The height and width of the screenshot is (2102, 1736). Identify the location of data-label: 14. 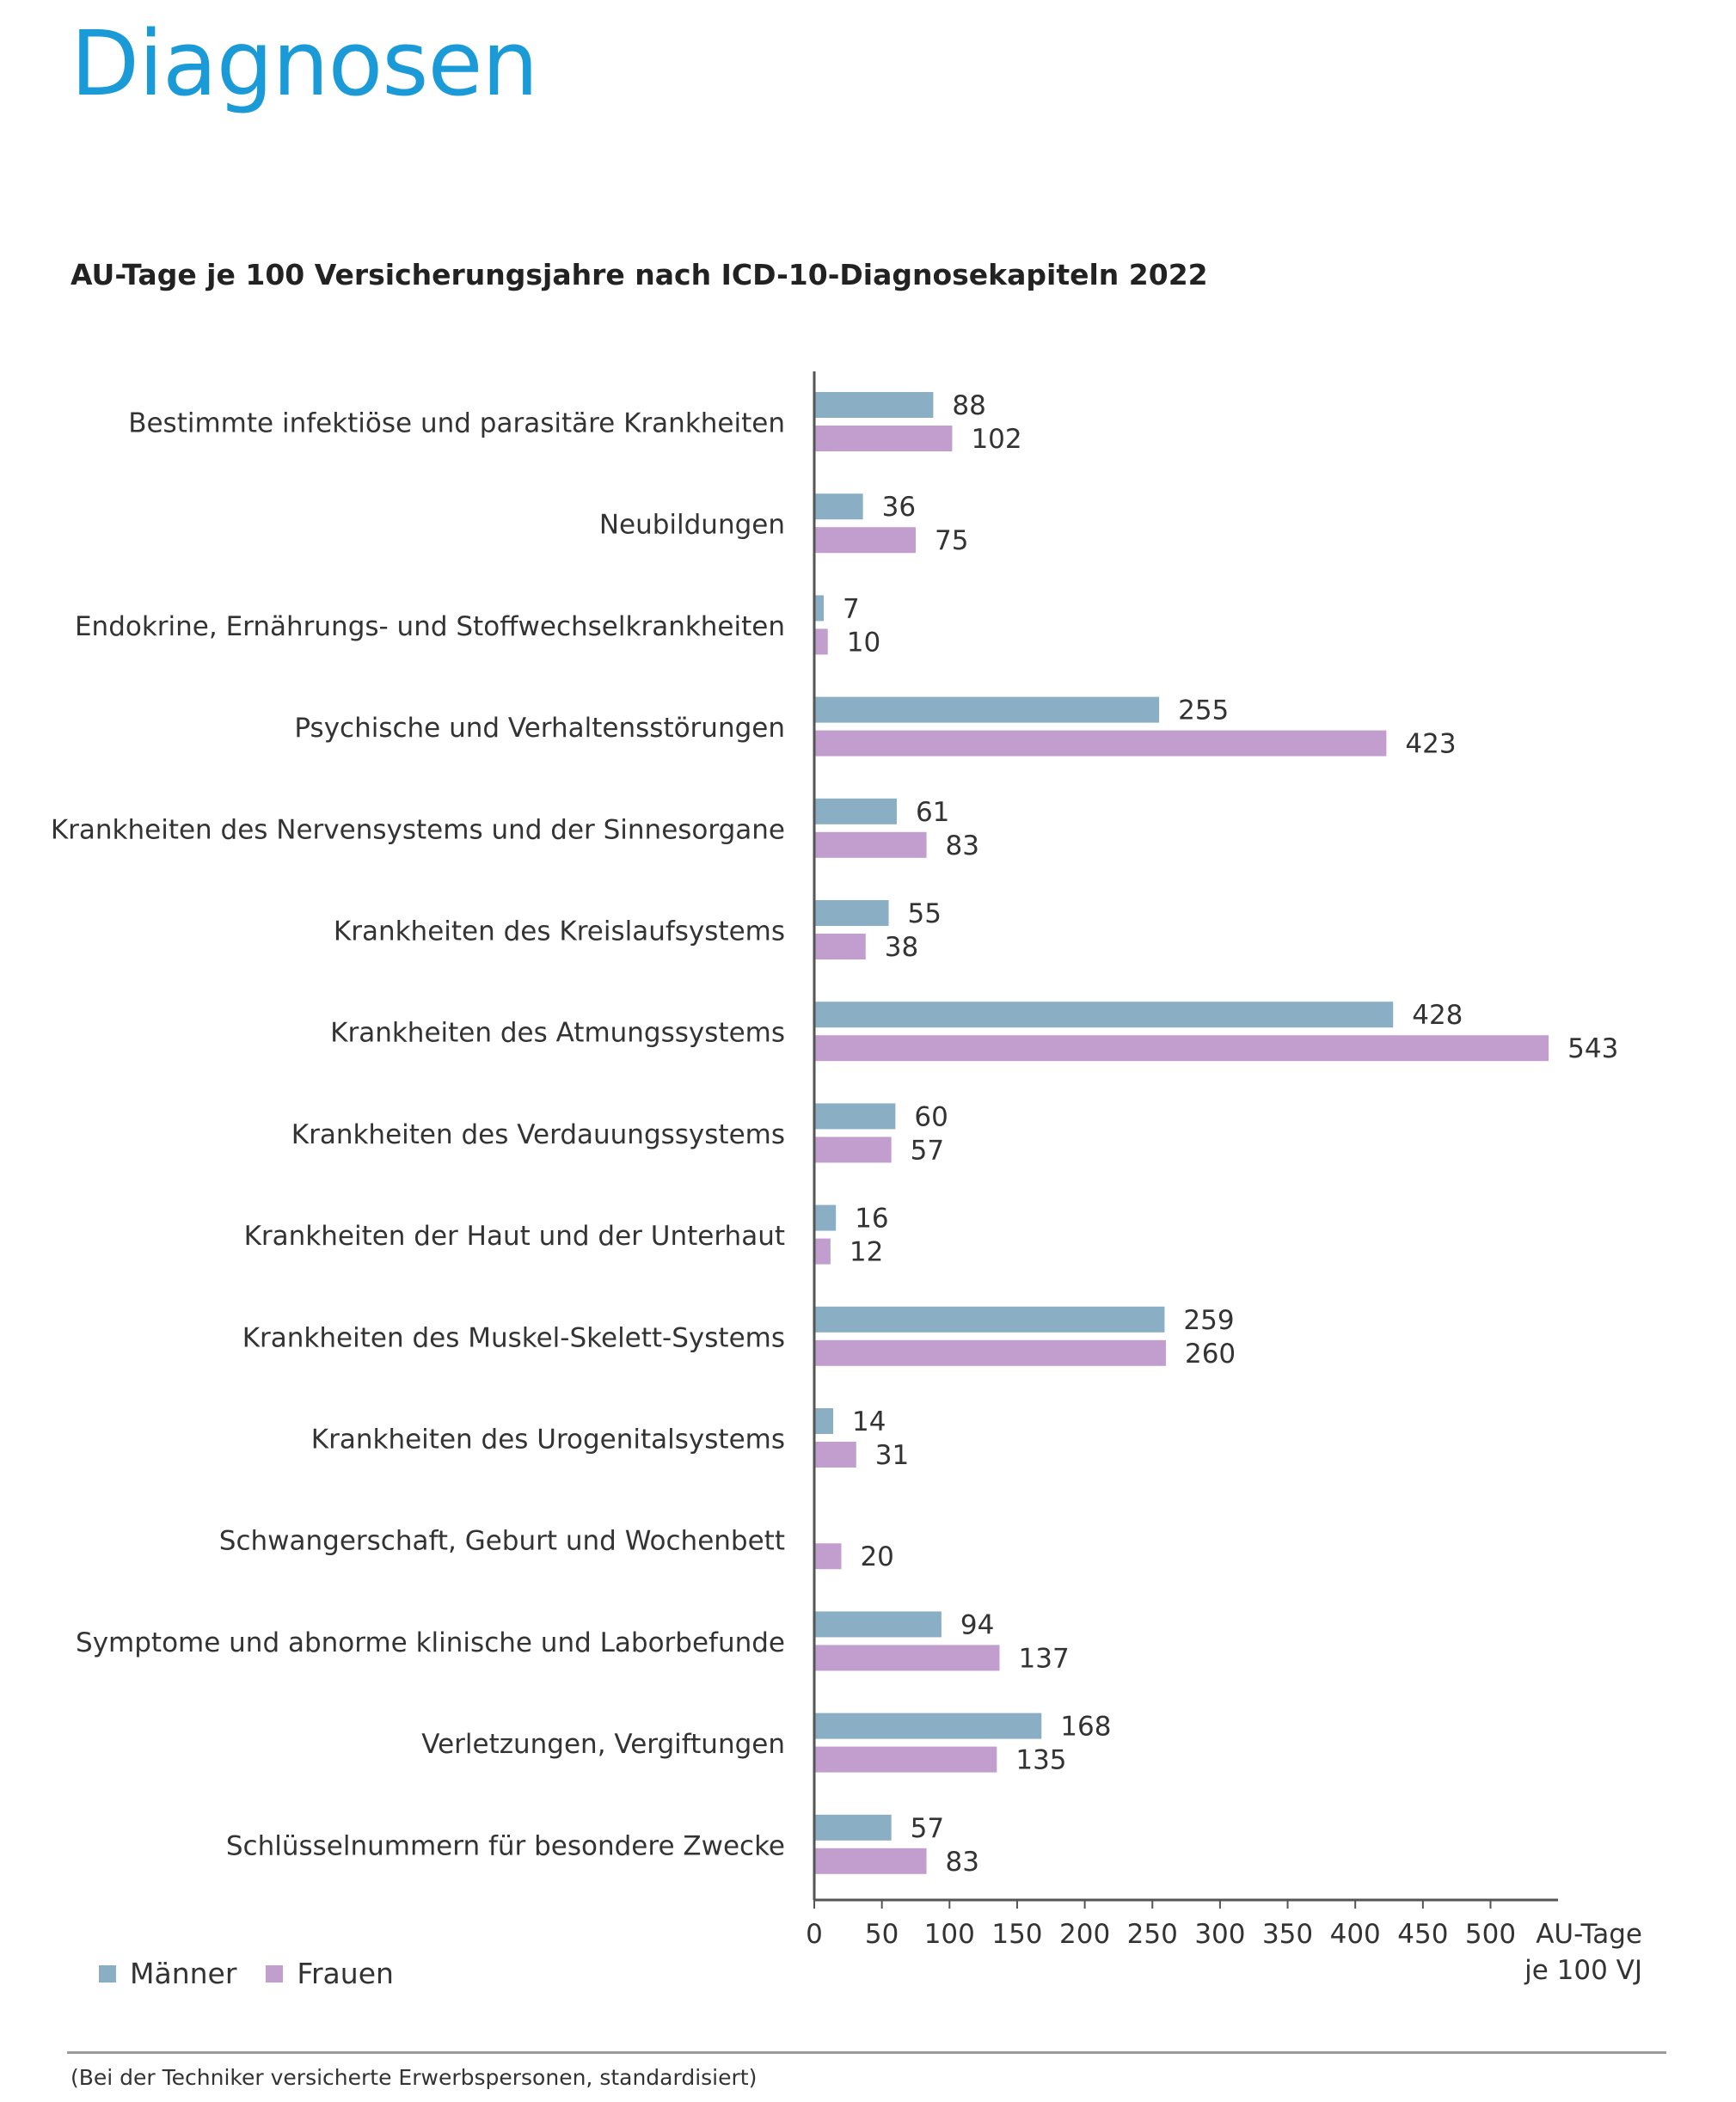
(869, 1421).